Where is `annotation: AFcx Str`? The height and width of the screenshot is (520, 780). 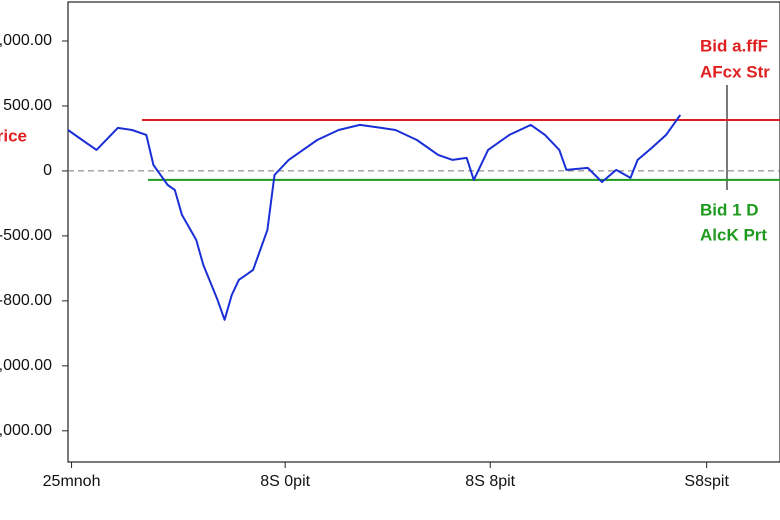
annotation: AFcx Str is located at coordinates (735, 71).